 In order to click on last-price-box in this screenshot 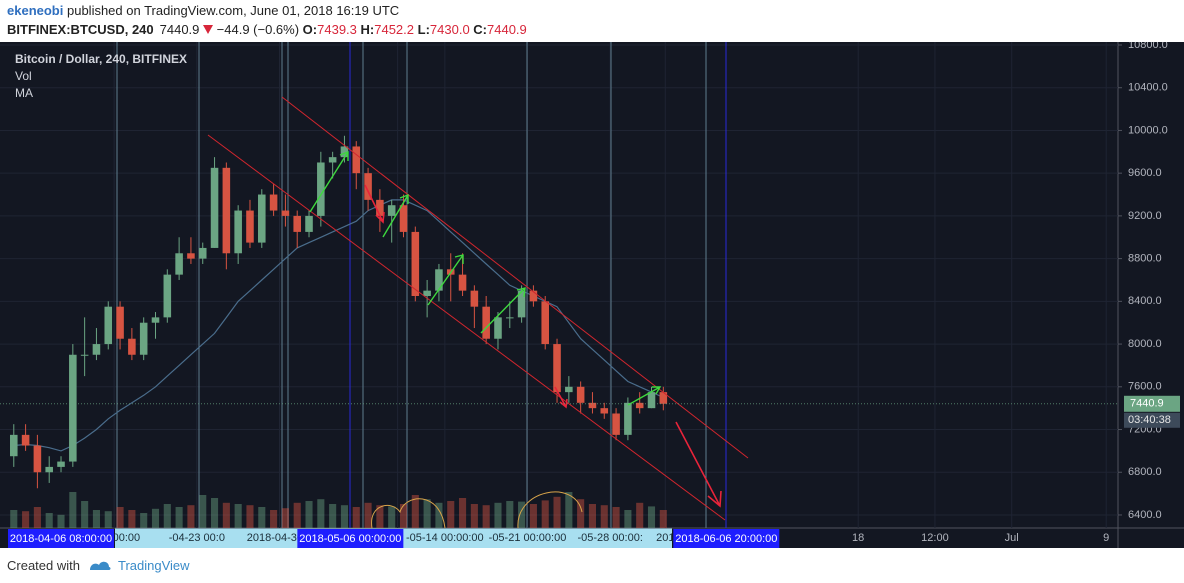, I will do `click(1152, 403)`.